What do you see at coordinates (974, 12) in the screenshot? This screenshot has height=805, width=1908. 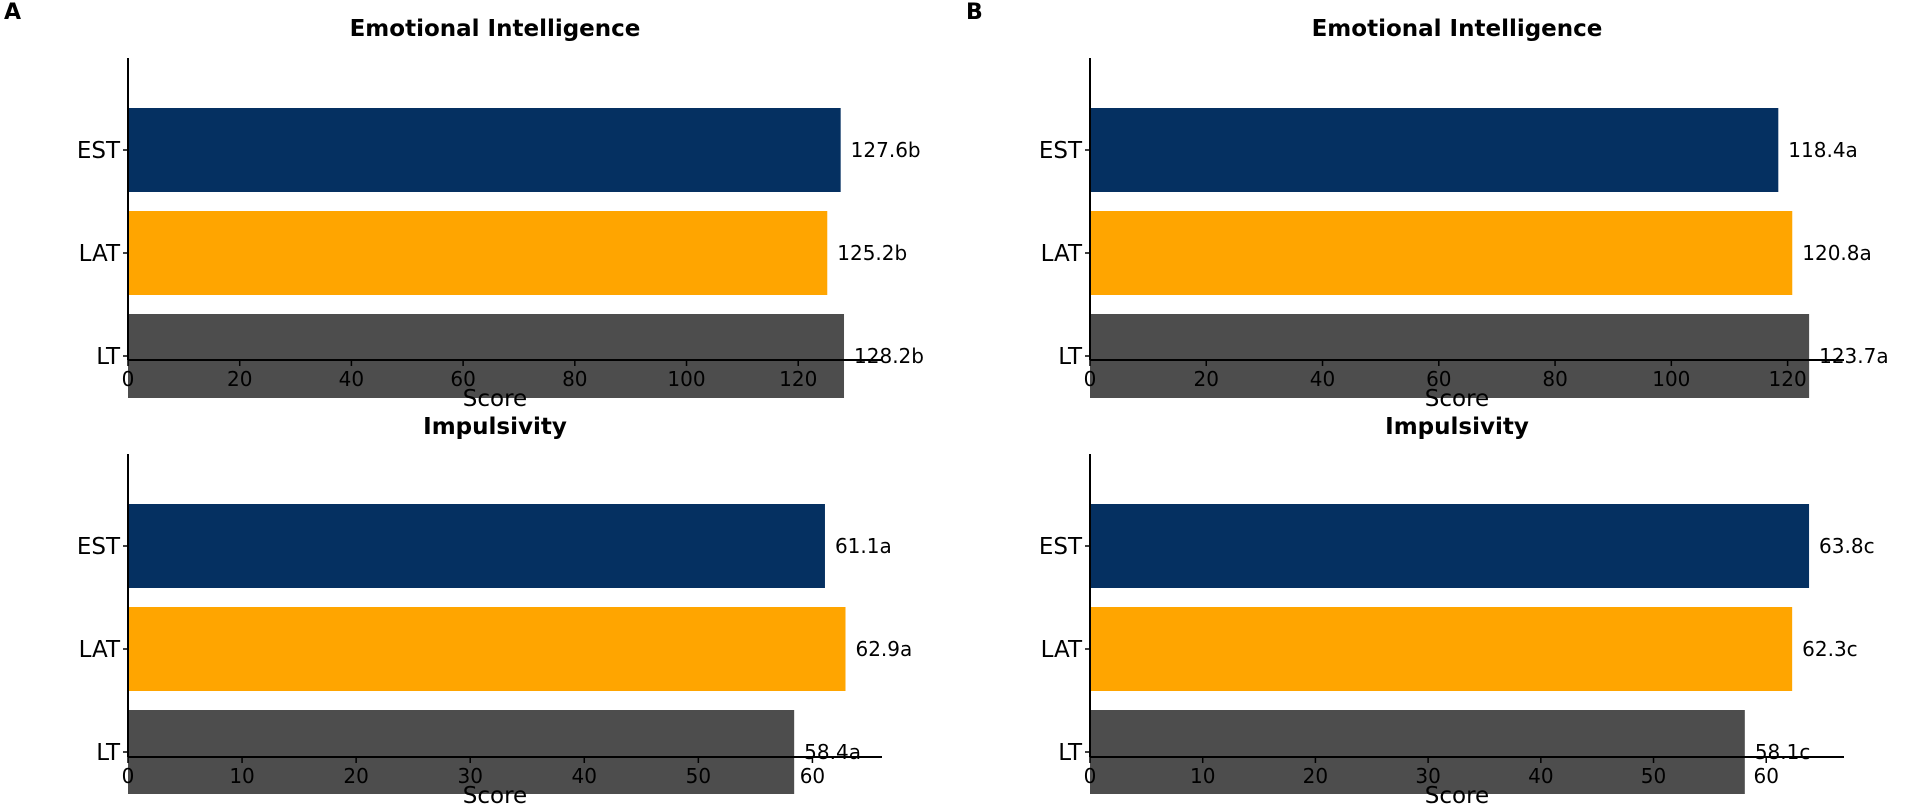 I see `panel-label-b: B` at bounding box center [974, 12].